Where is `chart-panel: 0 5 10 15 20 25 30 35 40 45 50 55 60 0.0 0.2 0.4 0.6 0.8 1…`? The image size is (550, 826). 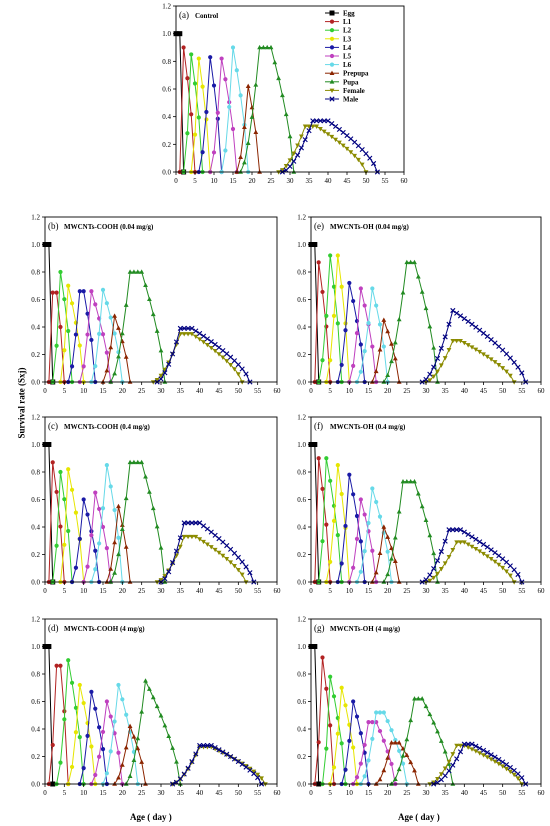 chart-panel: 0 5 10 15 20 25 30 35 40 45 50 55 60 0.0 0.2 0.4 0.6 0.8 1… is located at coordinates (156, 707).